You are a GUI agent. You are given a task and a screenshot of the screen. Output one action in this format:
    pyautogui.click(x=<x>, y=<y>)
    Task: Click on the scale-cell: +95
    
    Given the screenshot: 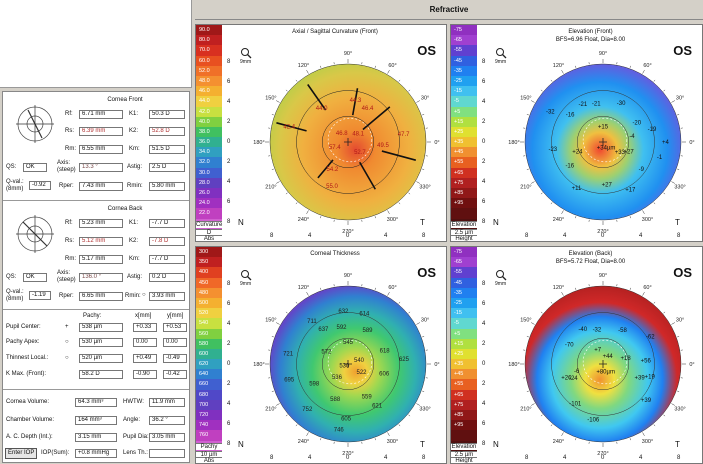 What is the action you would take?
    pyautogui.click(x=464, y=425)
    